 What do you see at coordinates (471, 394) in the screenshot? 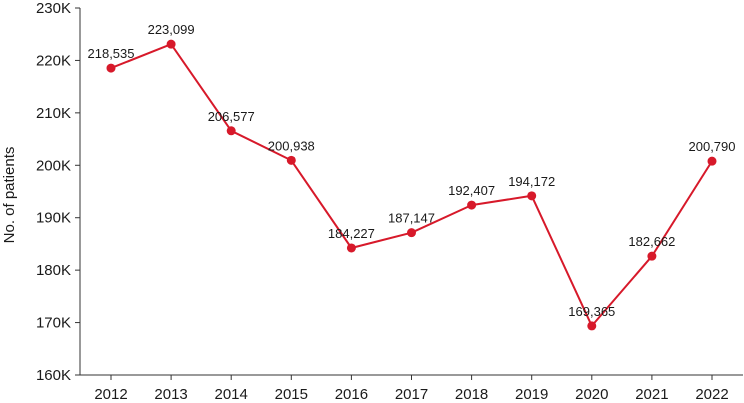
I see `x-tick-label: 2018` at bounding box center [471, 394].